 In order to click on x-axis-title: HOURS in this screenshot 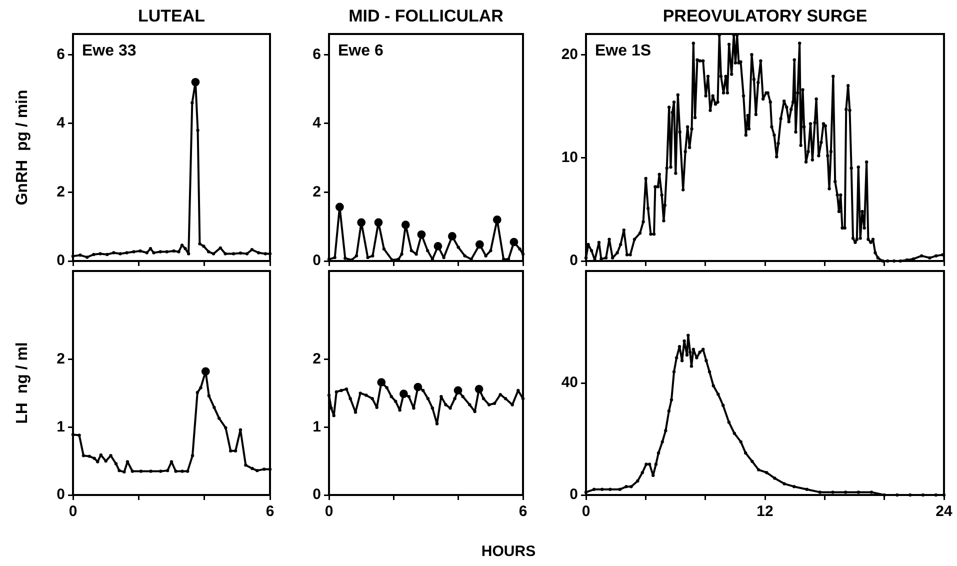, I will do `click(508, 552)`.